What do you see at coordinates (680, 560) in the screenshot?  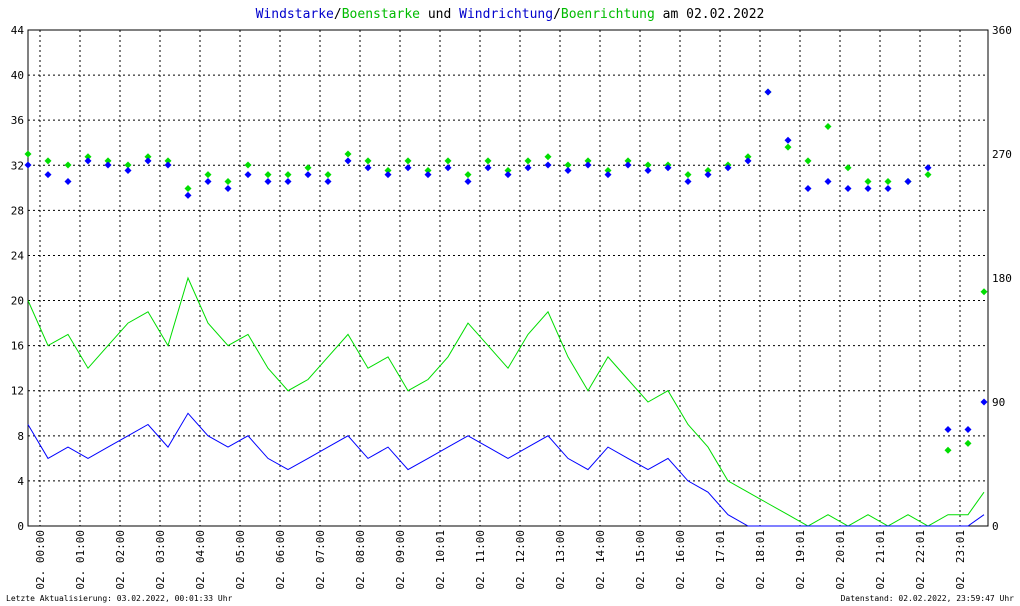 I see `x-tick-label: 02. 16:00` at bounding box center [680, 560].